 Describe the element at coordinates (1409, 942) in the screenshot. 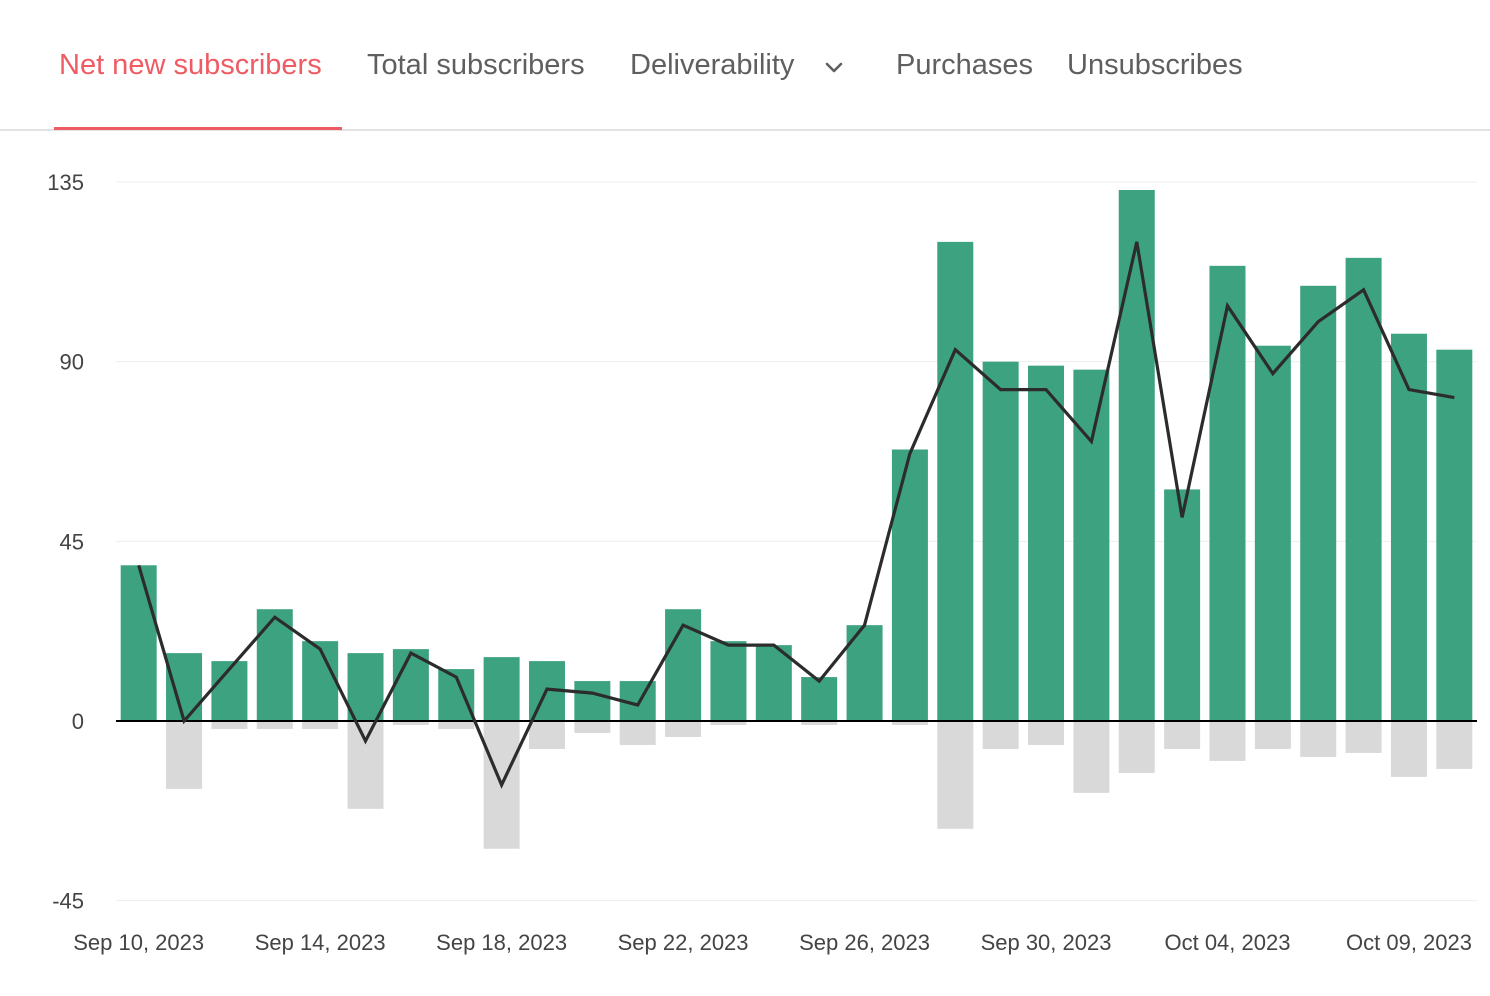

I see `x-tick-label: Oct 09, 2023` at that location.